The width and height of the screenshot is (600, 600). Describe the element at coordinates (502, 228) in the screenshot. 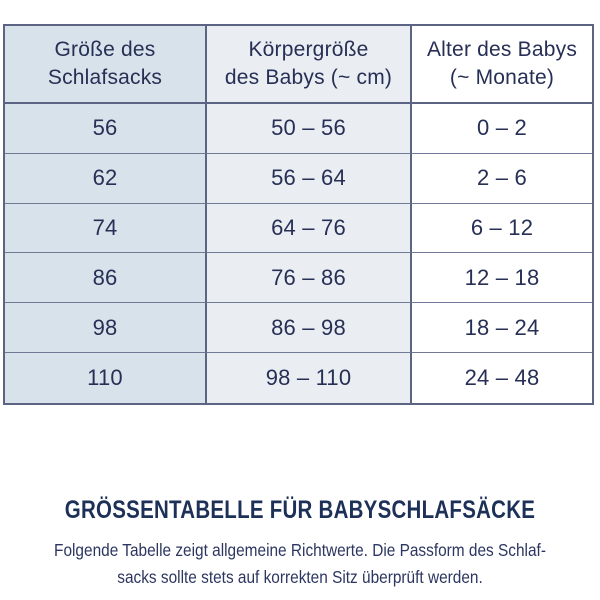

I see `table-cell-age: 6 – 12` at that location.